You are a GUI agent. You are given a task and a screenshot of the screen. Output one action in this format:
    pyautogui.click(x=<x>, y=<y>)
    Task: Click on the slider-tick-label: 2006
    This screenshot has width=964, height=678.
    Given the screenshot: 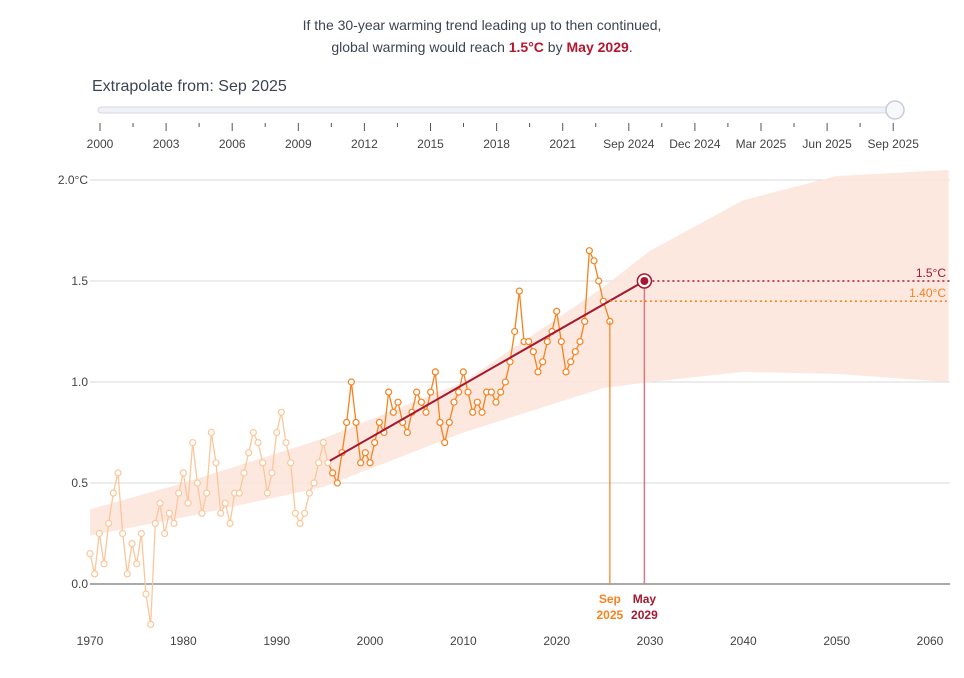 What is the action you would take?
    pyautogui.click(x=232, y=144)
    